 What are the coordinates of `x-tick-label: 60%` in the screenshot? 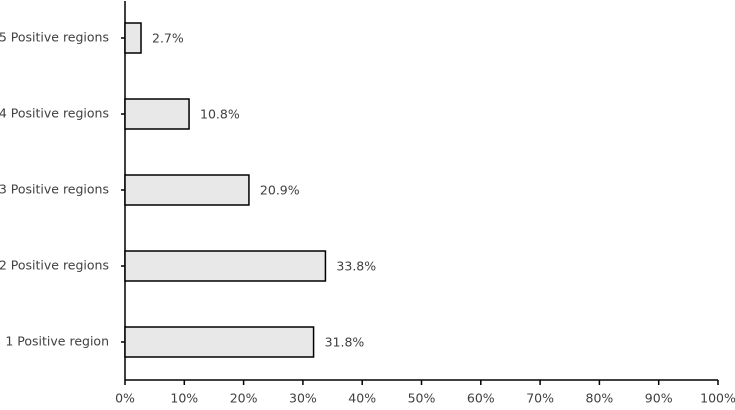 It's located at (481, 398).